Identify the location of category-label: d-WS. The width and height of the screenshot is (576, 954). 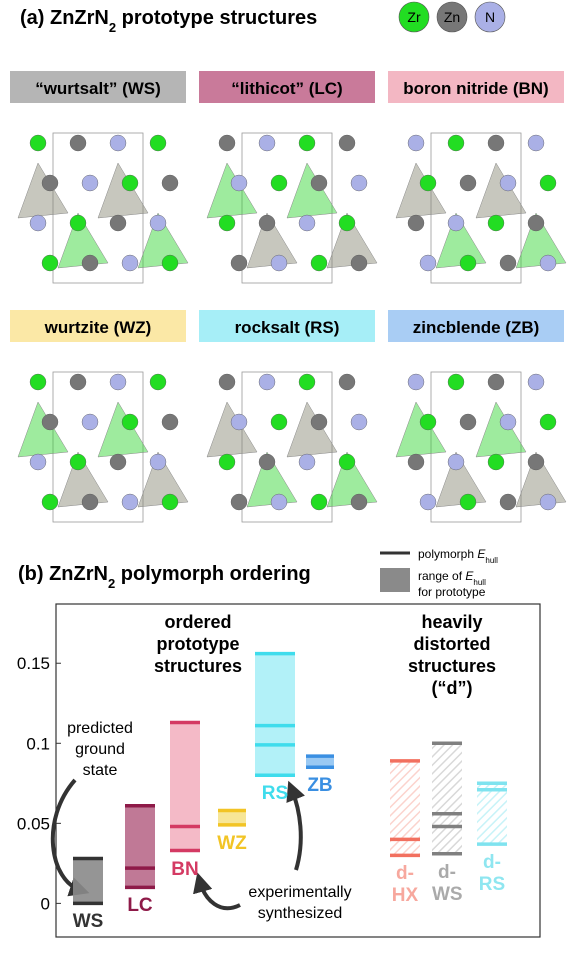
(447, 883).